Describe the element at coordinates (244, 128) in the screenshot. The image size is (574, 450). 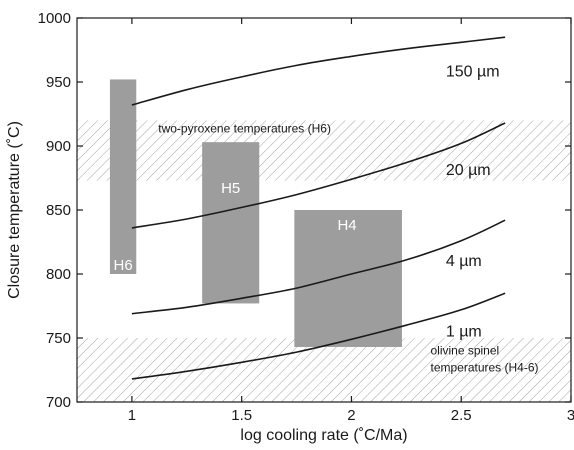
I see `band-label: two-pyroxene temperatures (H6)` at that location.